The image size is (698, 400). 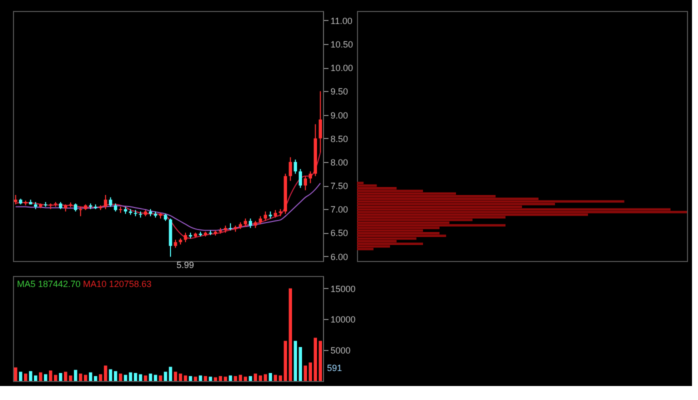 What do you see at coordinates (339, 209) in the screenshot?
I see `y-tick-label: 7.00` at bounding box center [339, 209].